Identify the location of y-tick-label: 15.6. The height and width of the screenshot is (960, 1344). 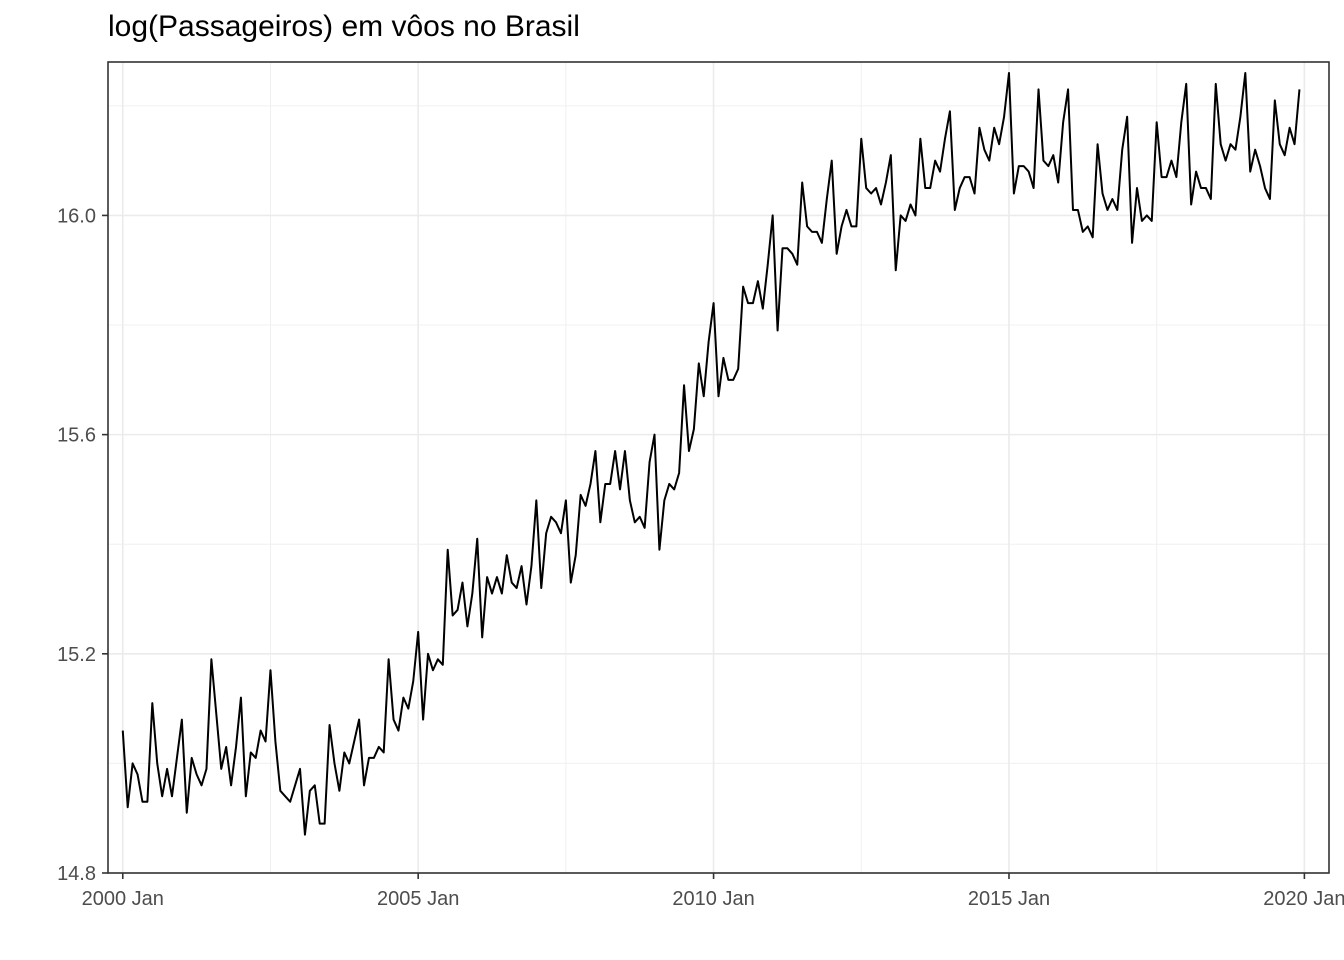
(76, 436).